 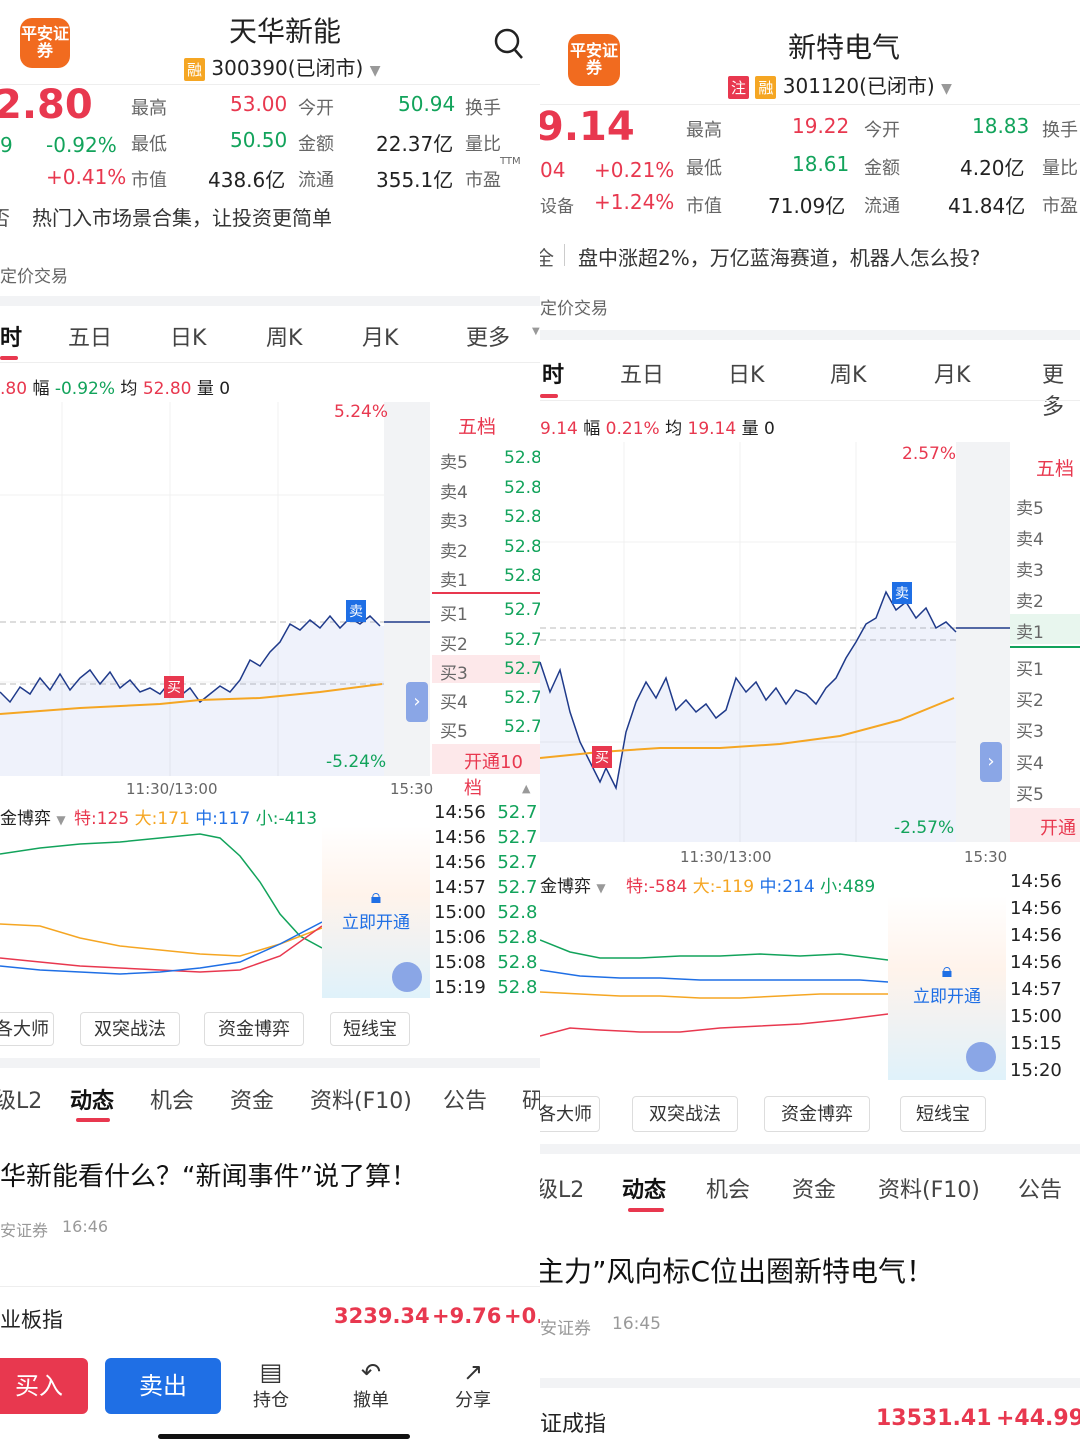 I want to click on current-price: 2.80, so click(x=46, y=105).